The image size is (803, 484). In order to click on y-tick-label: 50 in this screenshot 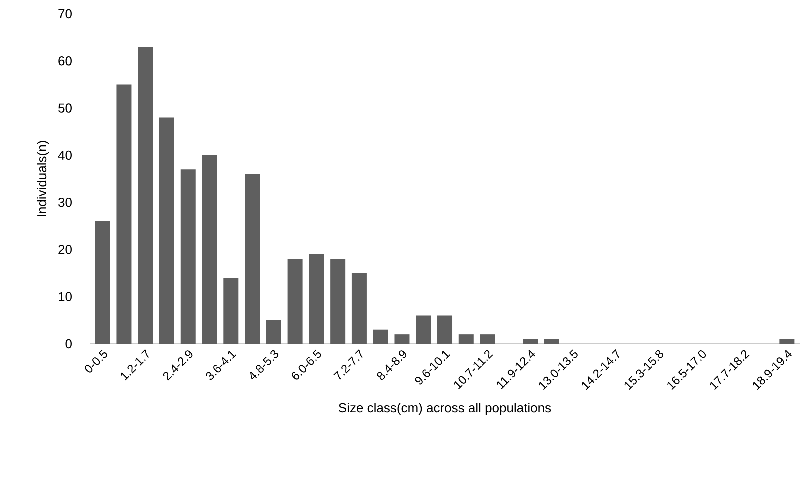, I will do `click(65, 108)`.